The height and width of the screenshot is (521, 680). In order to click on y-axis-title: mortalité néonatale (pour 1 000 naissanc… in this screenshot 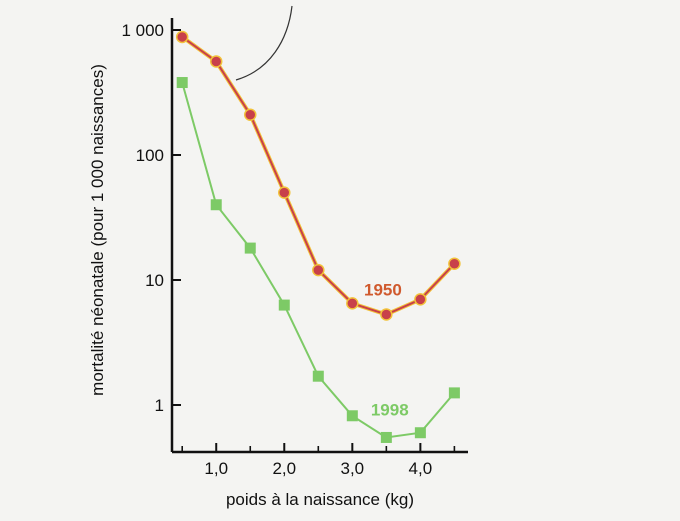, I will do `click(97, 230)`.